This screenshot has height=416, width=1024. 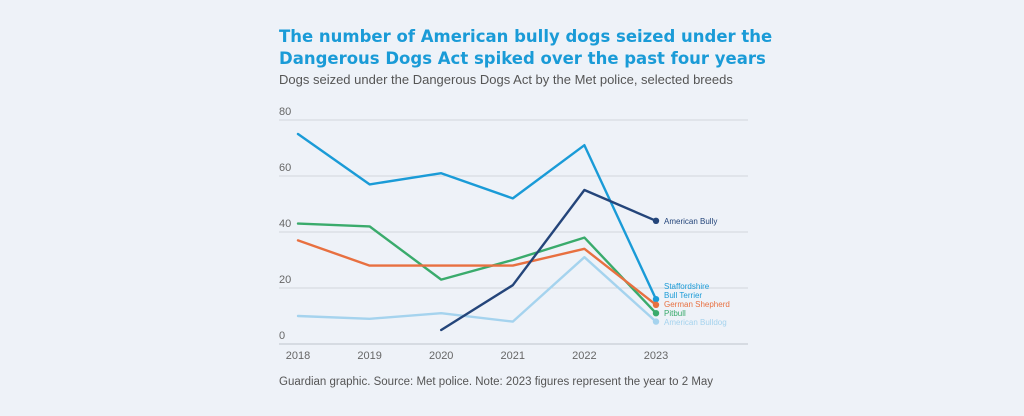 What do you see at coordinates (441, 356) in the screenshot?
I see `x-tick-label: 2020` at bounding box center [441, 356].